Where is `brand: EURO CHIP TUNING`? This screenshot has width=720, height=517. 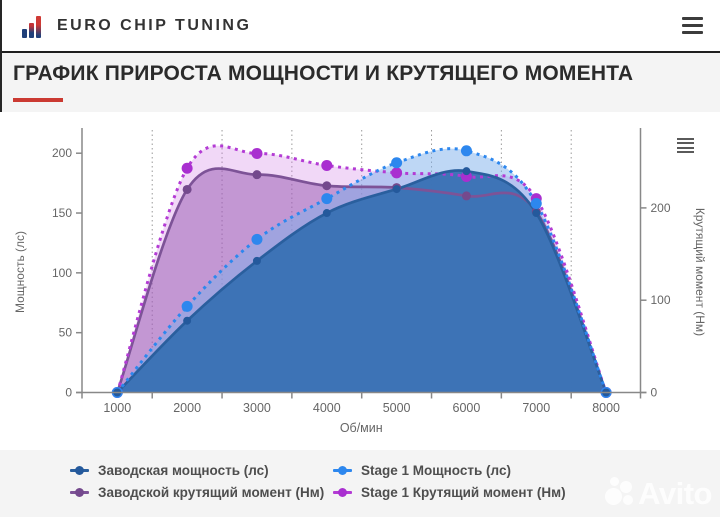
brand: EURO CHIP TUNING is located at coordinates (136, 26).